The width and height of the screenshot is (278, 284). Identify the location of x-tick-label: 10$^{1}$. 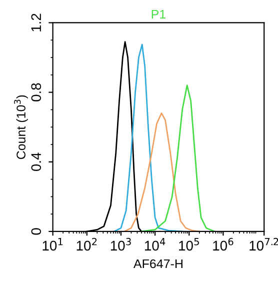
(52, 244).